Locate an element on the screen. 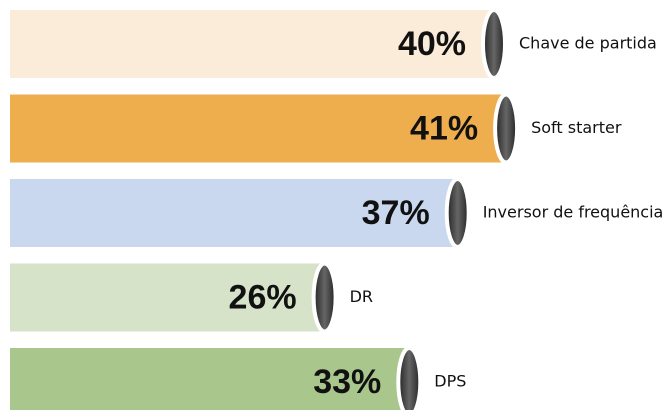 The height and width of the screenshot is (410, 667). value-label: 41% is located at coordinates (444, 128).